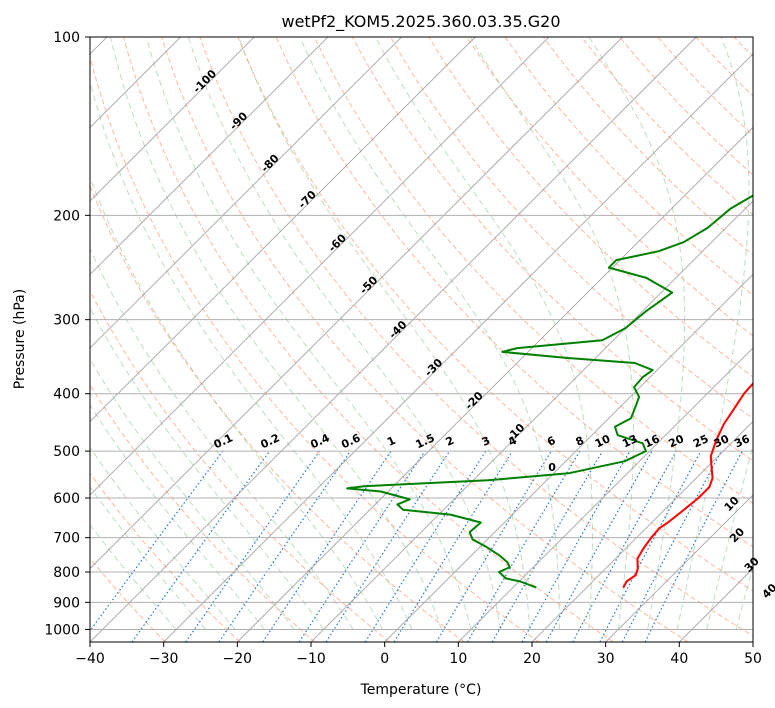  I want to click on mixing-ratio-label: 10, so click(603, 441).